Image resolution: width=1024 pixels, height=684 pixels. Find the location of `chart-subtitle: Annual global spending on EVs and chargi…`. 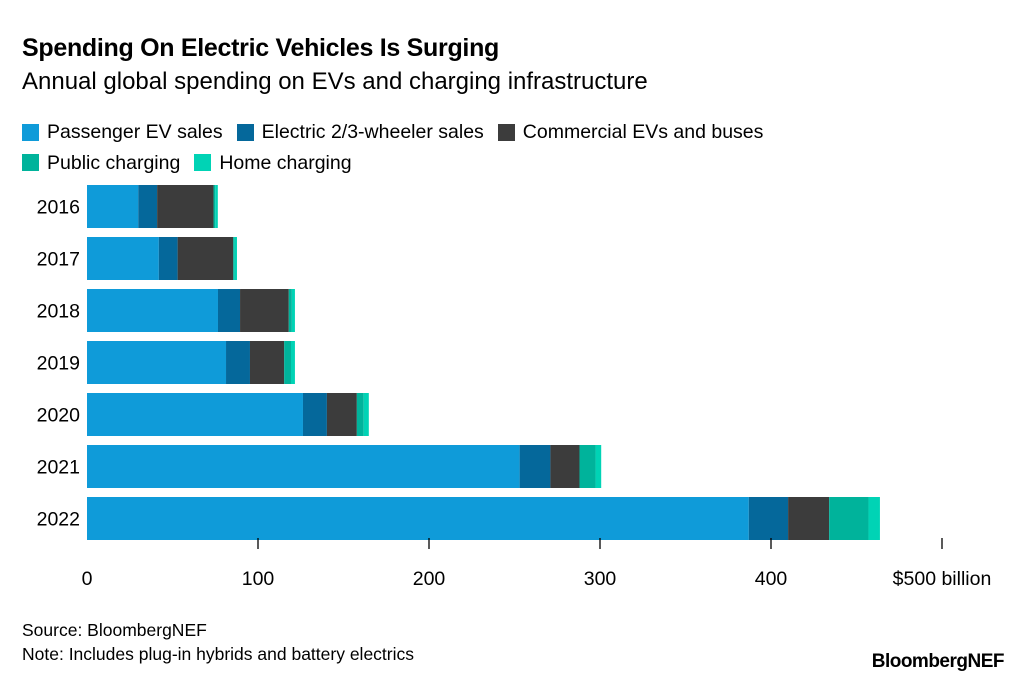

chart-subtitle: Annual global spending on EVs and chargi… is located at coordinates (335, 81).